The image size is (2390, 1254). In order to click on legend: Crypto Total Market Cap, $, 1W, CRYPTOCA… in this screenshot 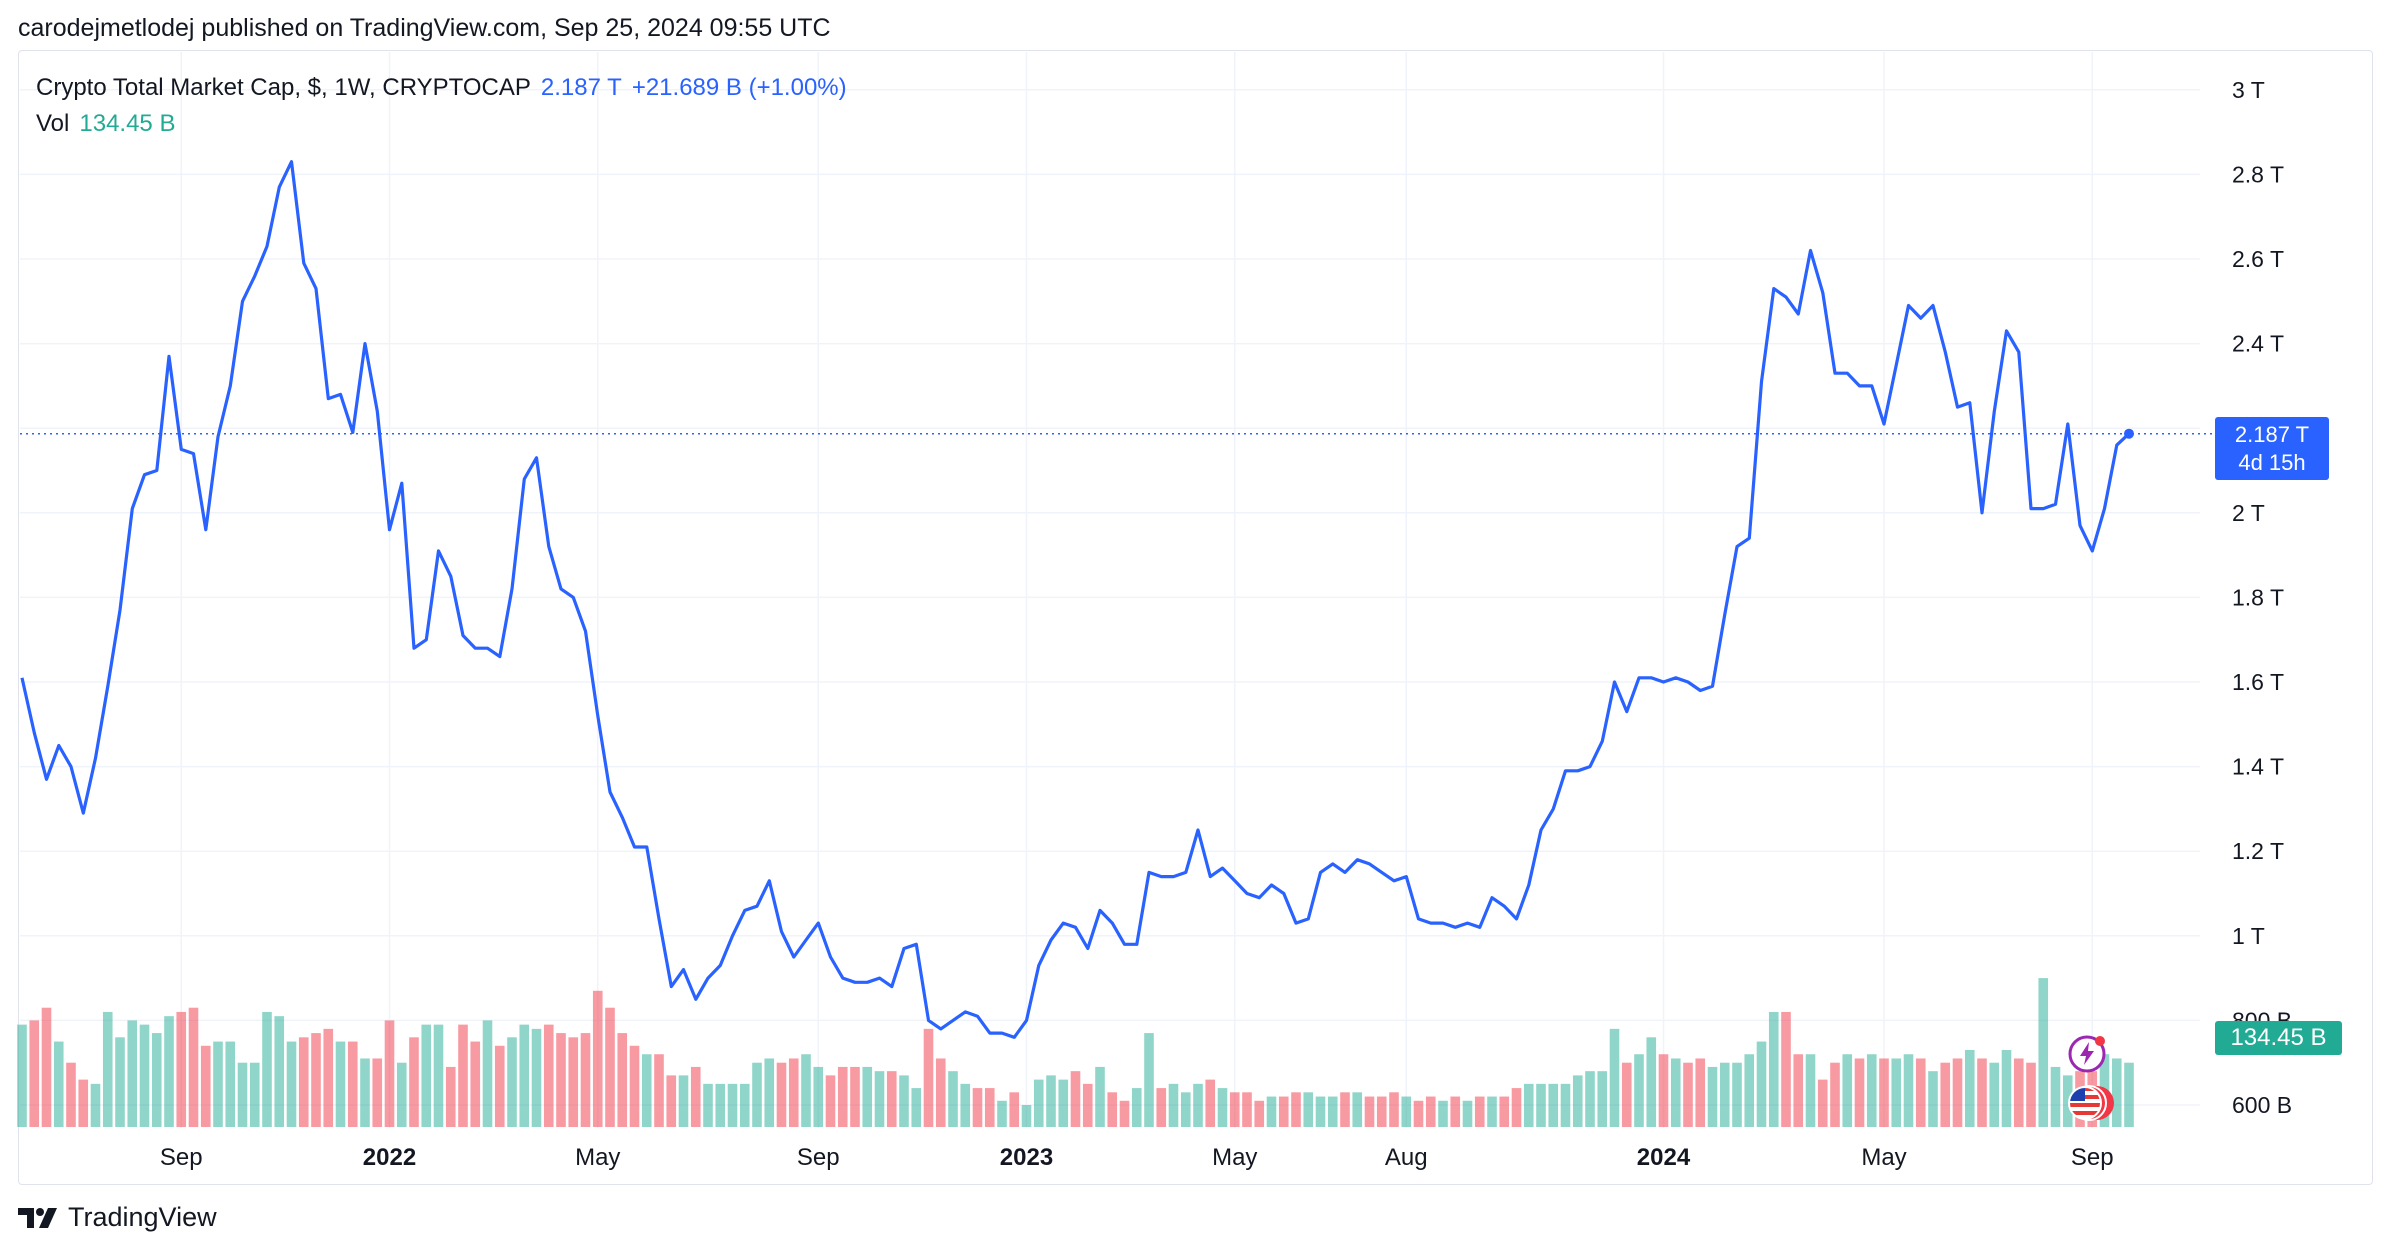, I will do `click(441, 106)`.